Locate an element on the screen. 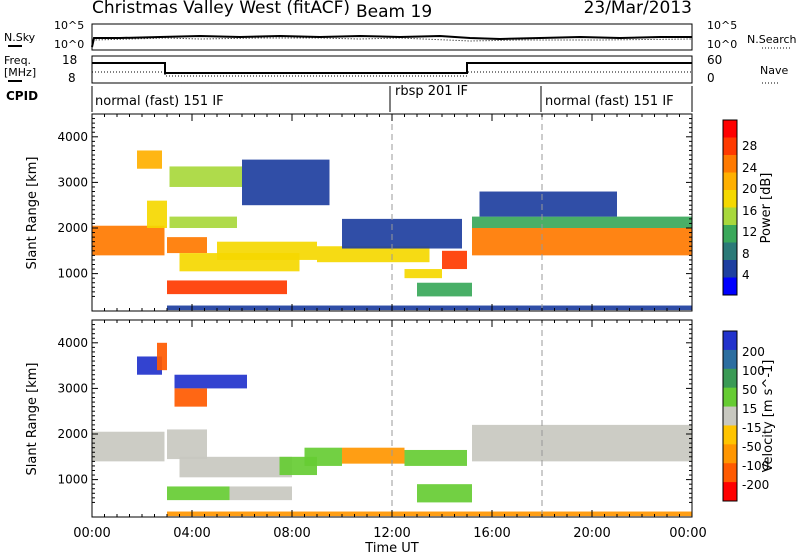 This screenshot has width=800, height=554. x-axis-tick-5: 20:00 is located at coordinates (591, 533).